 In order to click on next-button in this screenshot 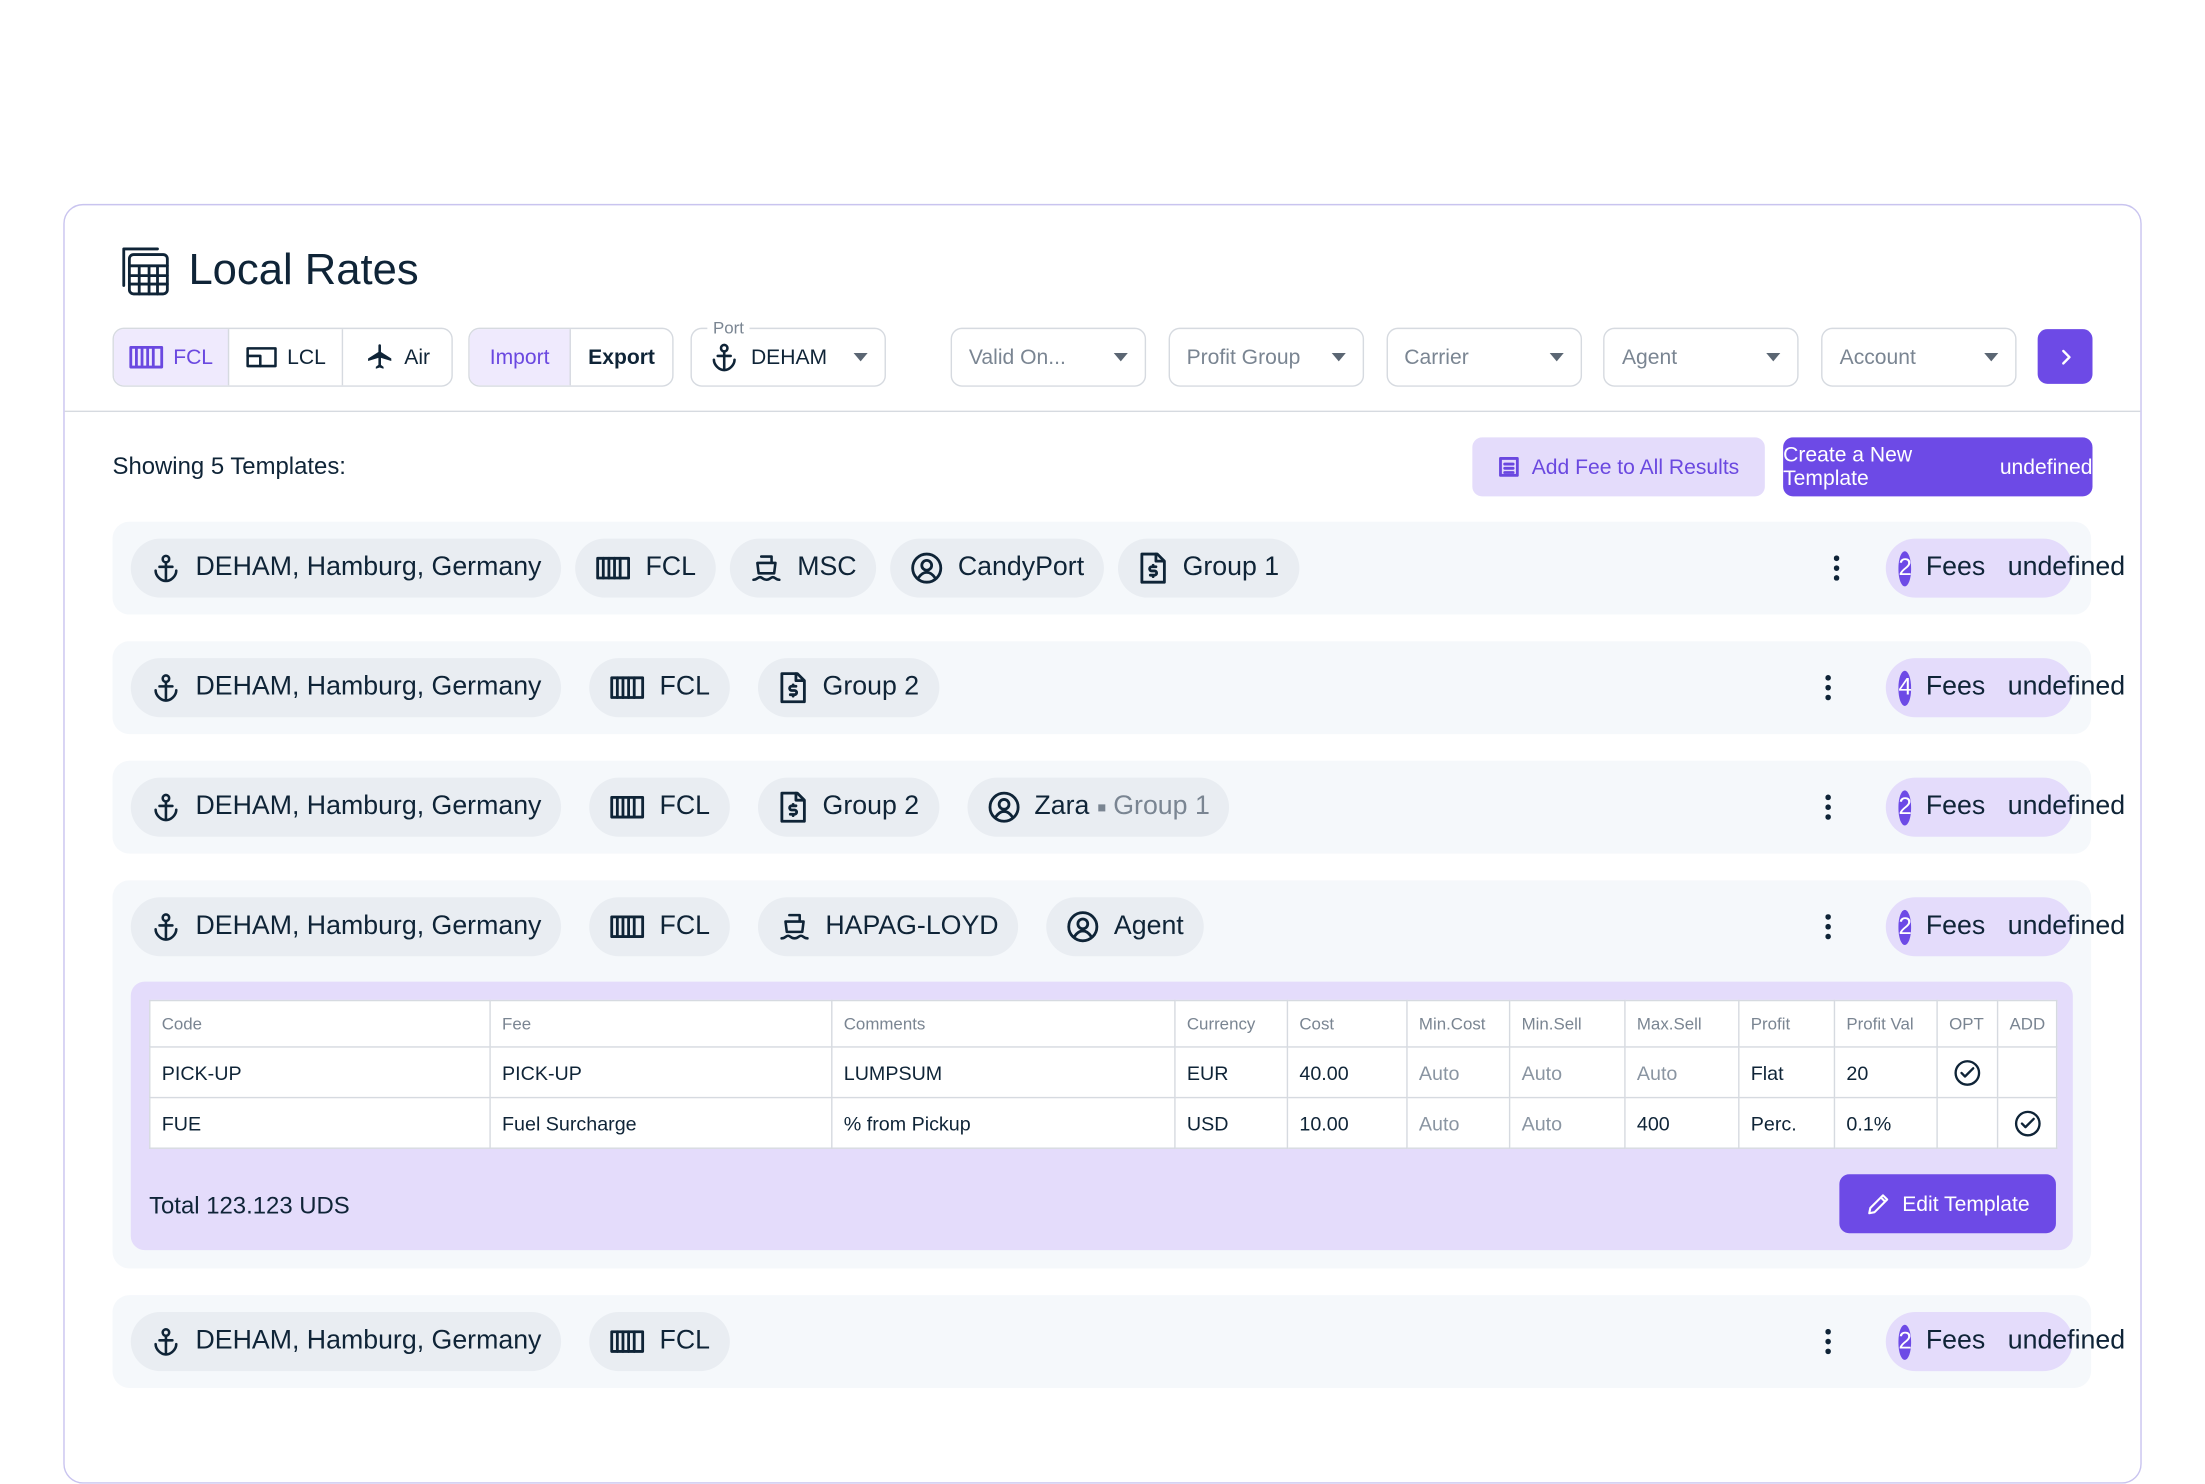, I will do `click(2065, 356)`.